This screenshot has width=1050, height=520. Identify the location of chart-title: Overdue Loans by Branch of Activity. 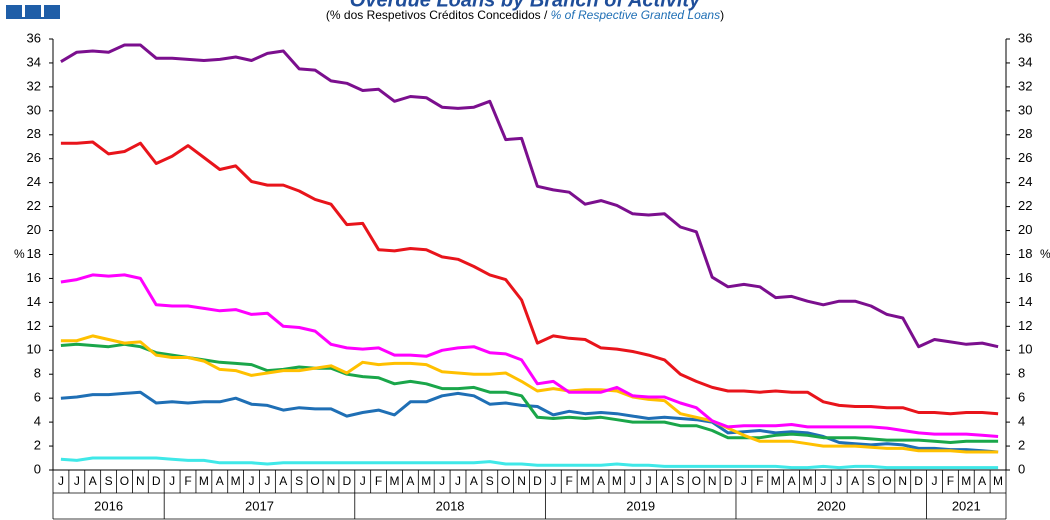
(525, 5).